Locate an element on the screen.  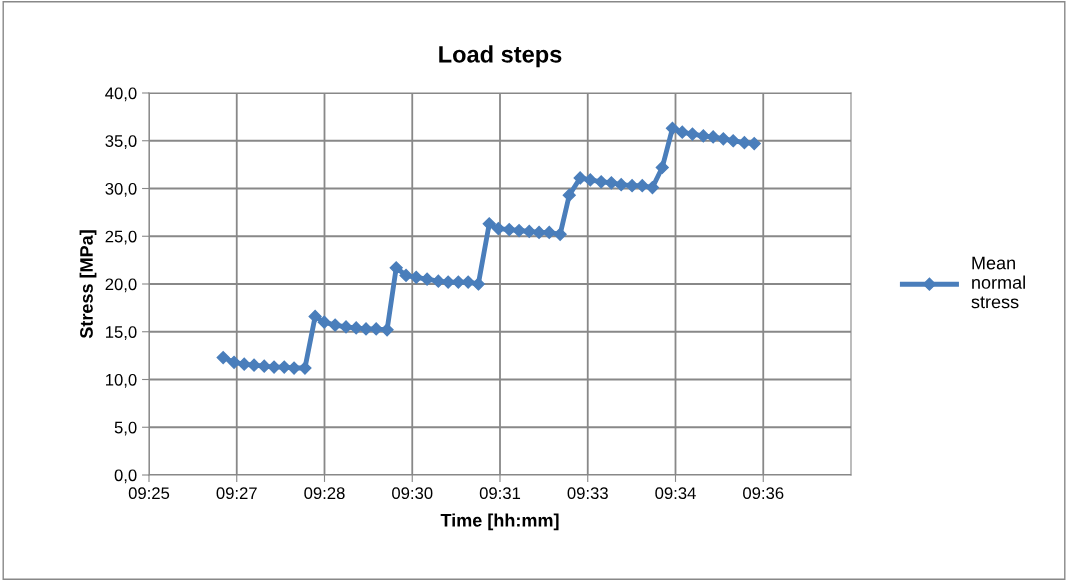
y-tick-label: 35,0 is located at coordinates (121, 142).